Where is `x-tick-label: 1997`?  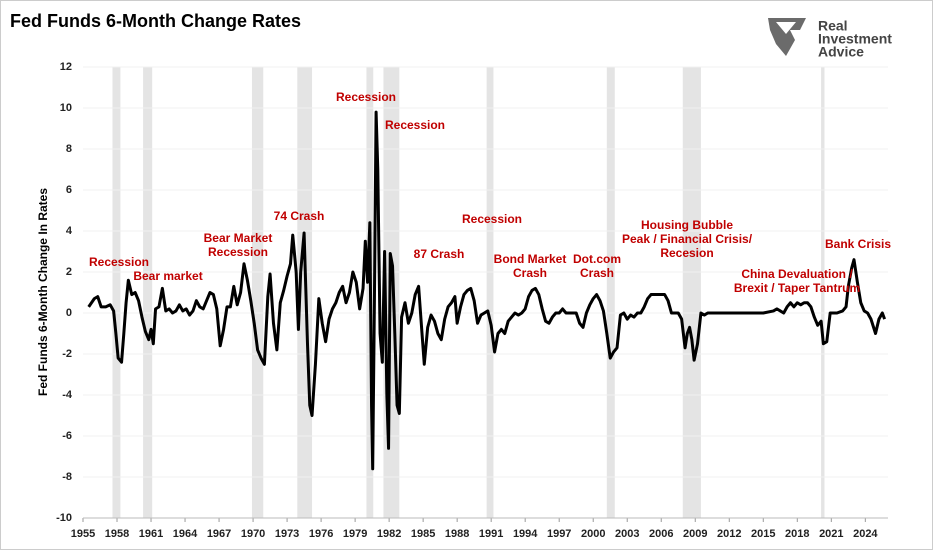 x-tick-label: 1997 is located at coordinates (559, 534).